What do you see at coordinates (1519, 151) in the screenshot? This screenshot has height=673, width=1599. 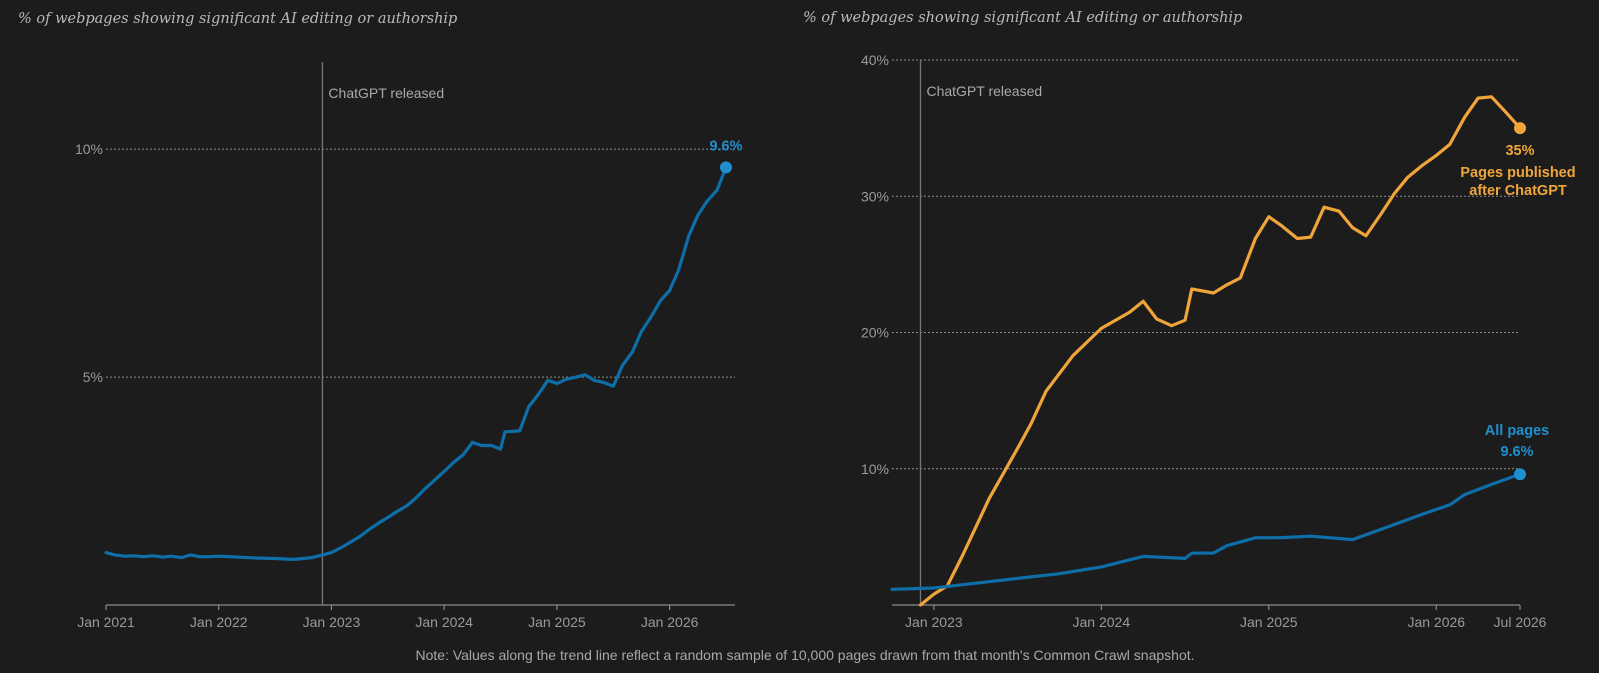 I see `end-value-label: 35%` at bounding box center [1519, 151].